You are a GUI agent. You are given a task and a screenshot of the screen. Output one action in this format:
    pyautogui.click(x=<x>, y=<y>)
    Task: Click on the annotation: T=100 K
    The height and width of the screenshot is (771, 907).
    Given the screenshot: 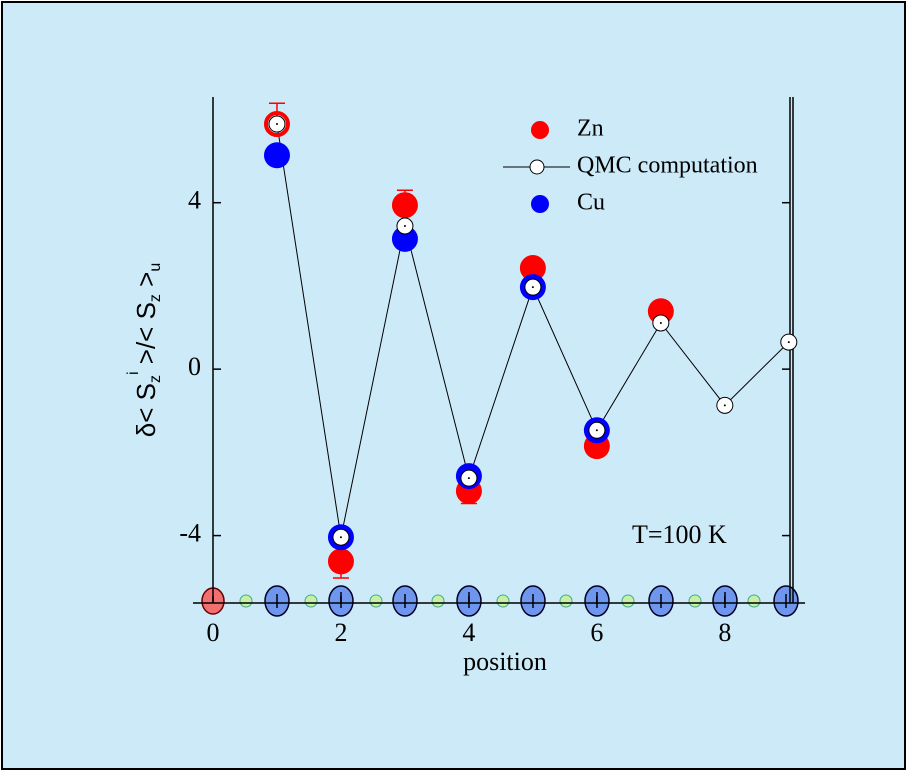 What is the action you would take?
    pyautogui.click(x=679, y=534)
    